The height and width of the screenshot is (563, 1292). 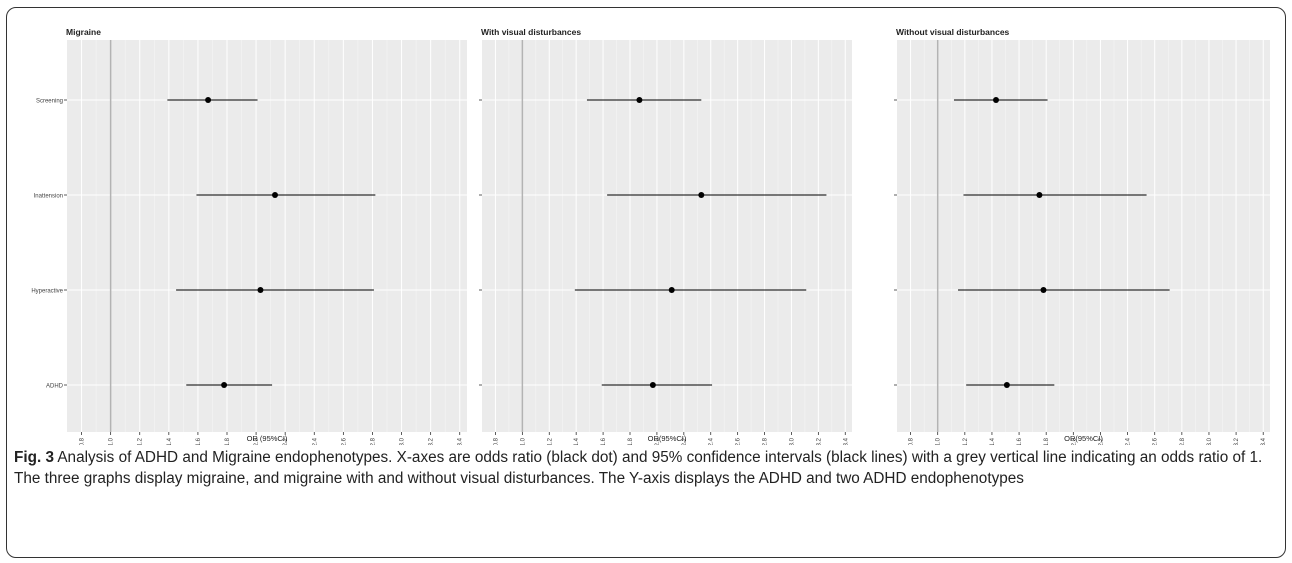 What do you see at coordinates (49, 102) in the screenshot?
I see `y-tick-label: Screening` at bounding box center [49, 102].